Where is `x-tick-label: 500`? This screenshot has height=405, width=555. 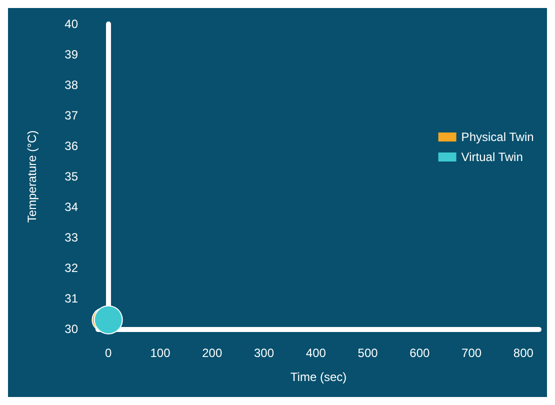
x-tick-label: 500 is located at coordinates (368, 353).